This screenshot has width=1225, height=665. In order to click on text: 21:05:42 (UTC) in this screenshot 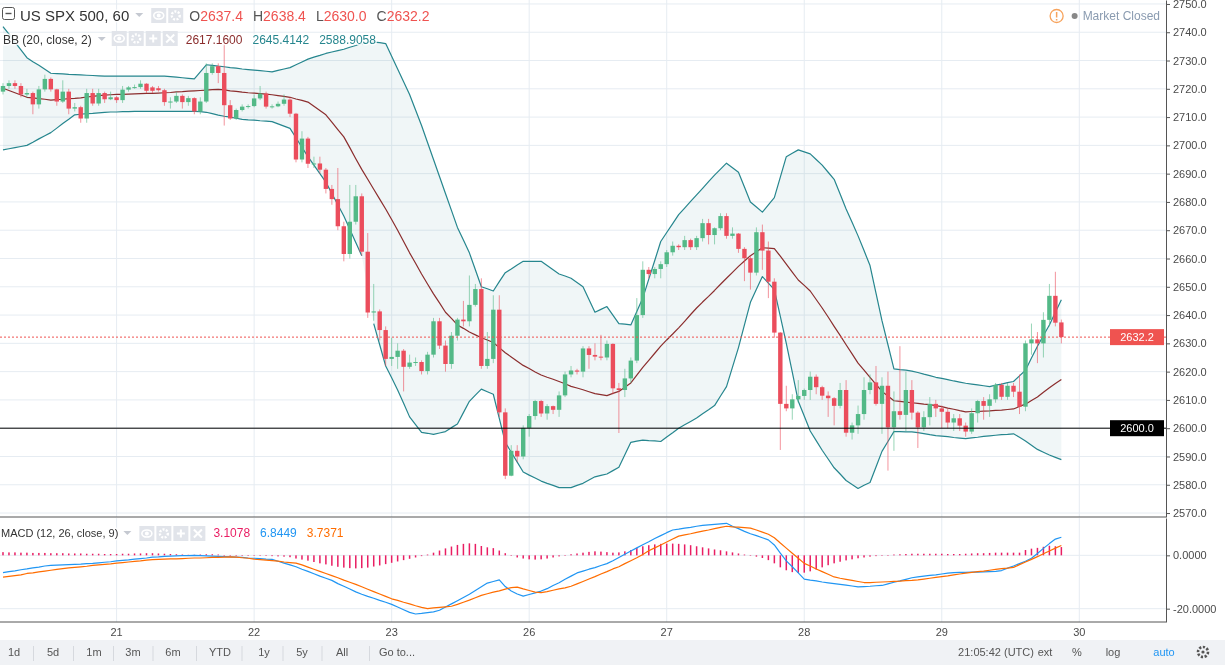, I will do `click(996, 652)`.